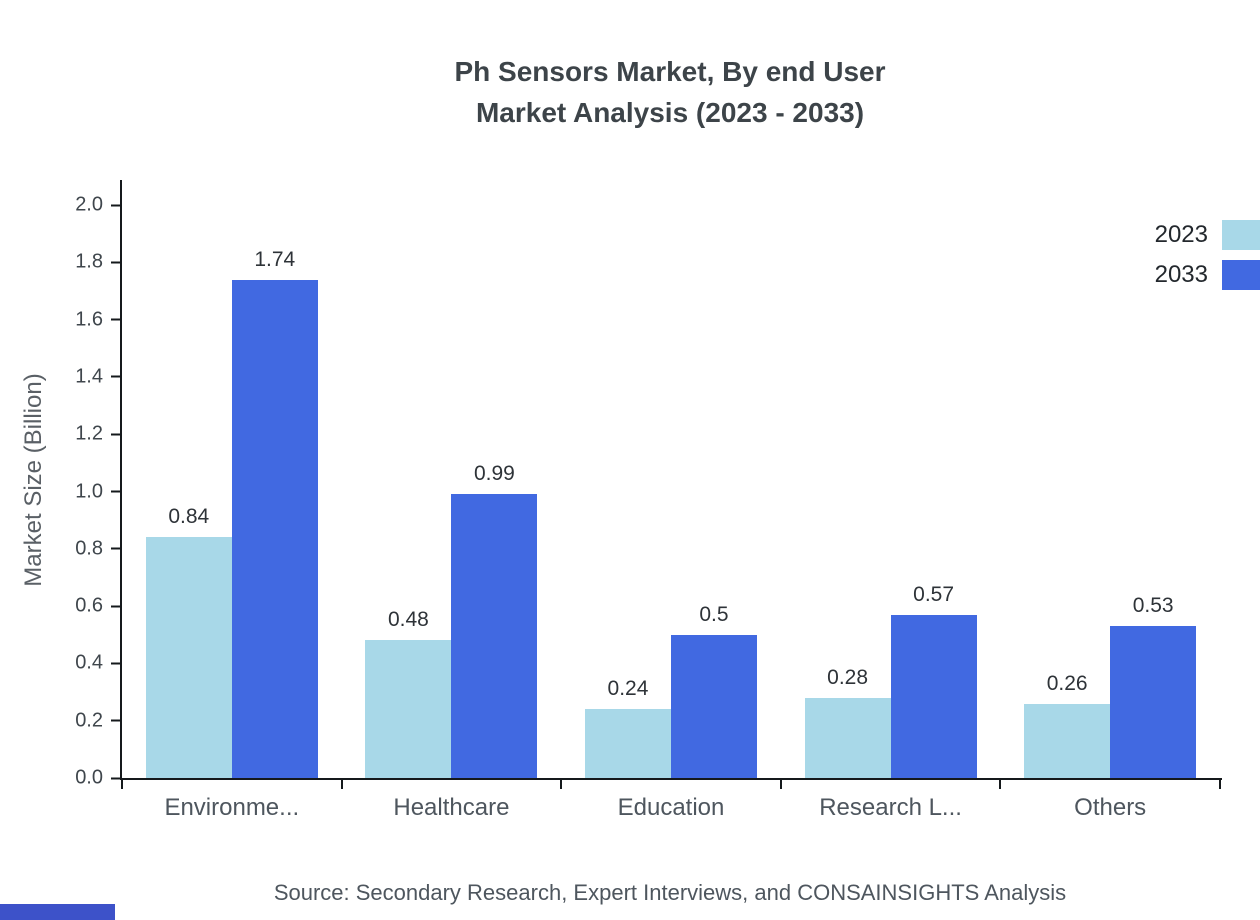  I want to click on y-tick: 1.2, so click(97, 434).